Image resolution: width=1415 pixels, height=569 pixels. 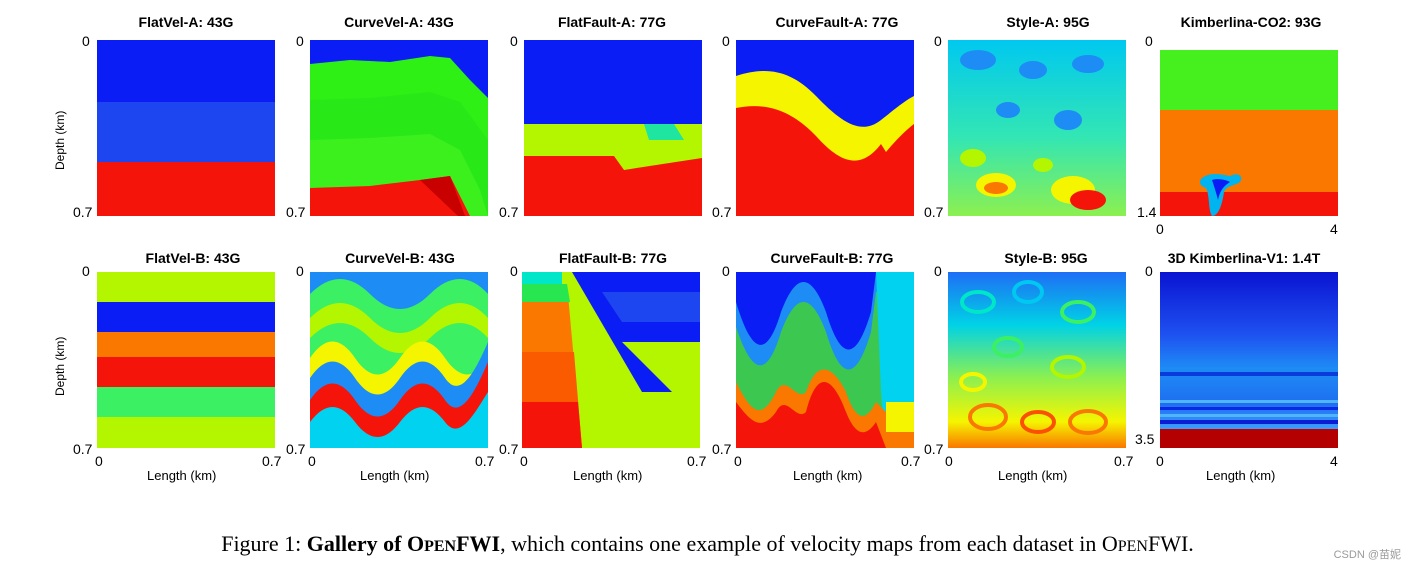 What do you see at coordinates (193, 258) in the screenshot?
I see `panel-title-flatvel-b: FlatVel-B: 43G` at bounding box center [193, 258].